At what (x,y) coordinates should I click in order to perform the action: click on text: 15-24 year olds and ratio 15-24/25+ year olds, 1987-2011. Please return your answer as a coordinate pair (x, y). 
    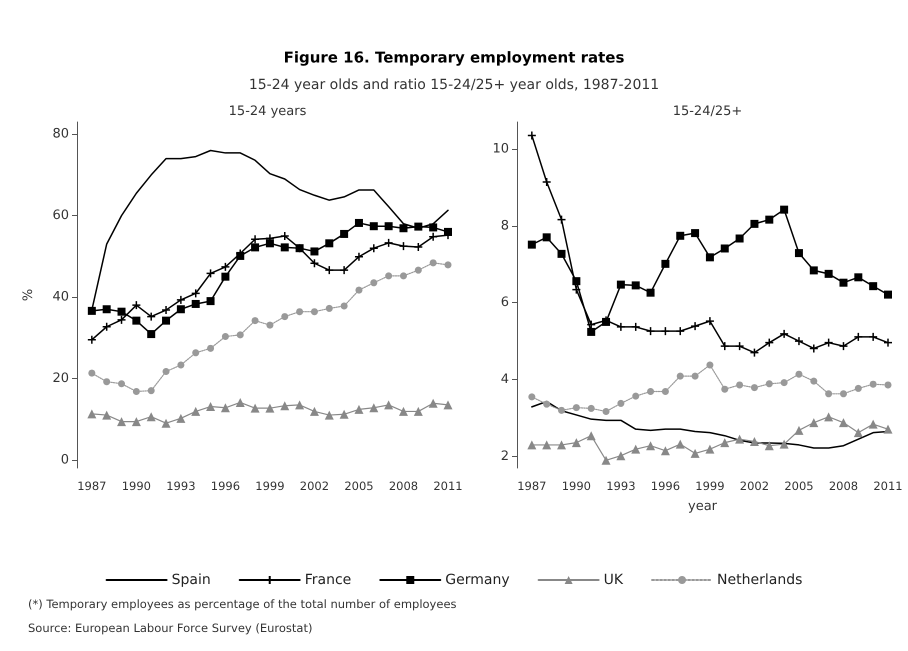
    Looking at the image, I should click on (454, 85).